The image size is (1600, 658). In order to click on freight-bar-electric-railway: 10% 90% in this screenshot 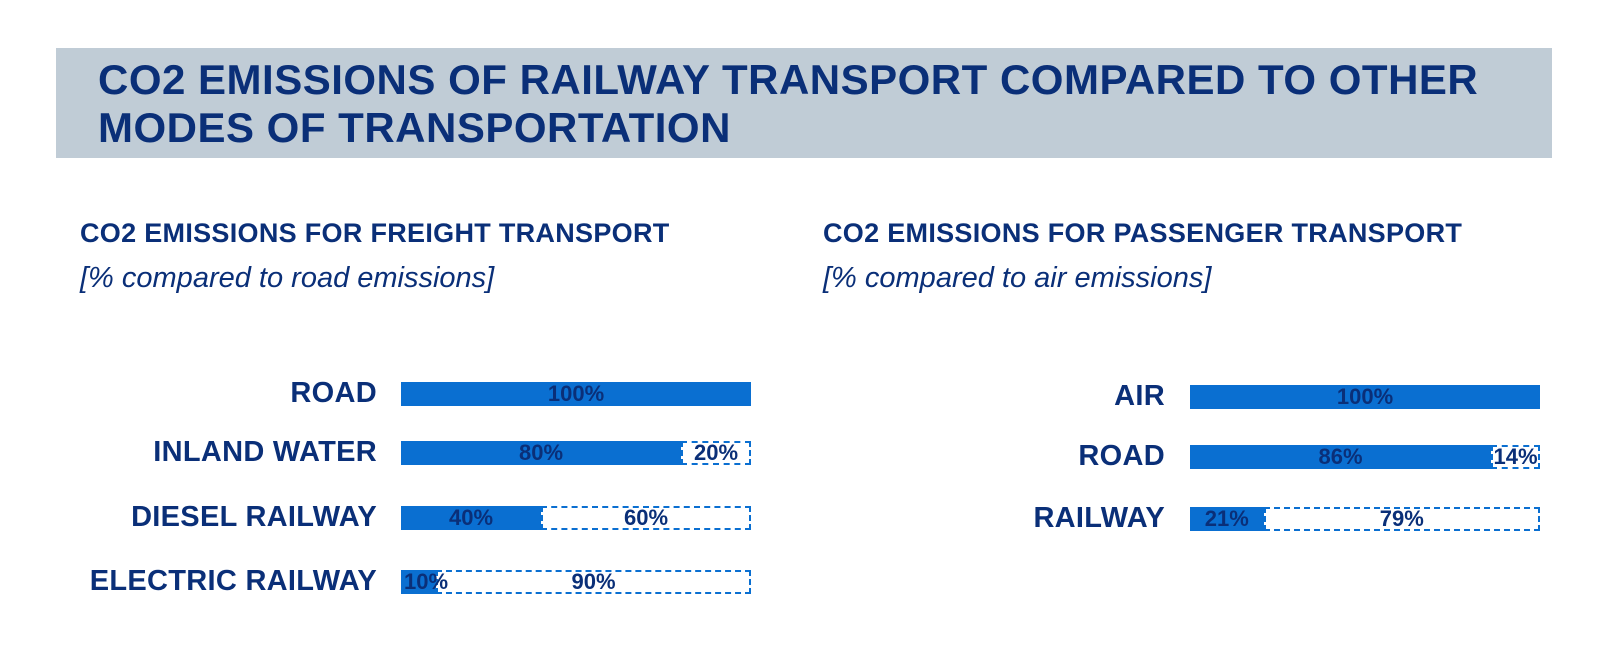, I will do `click(576, 582)`.